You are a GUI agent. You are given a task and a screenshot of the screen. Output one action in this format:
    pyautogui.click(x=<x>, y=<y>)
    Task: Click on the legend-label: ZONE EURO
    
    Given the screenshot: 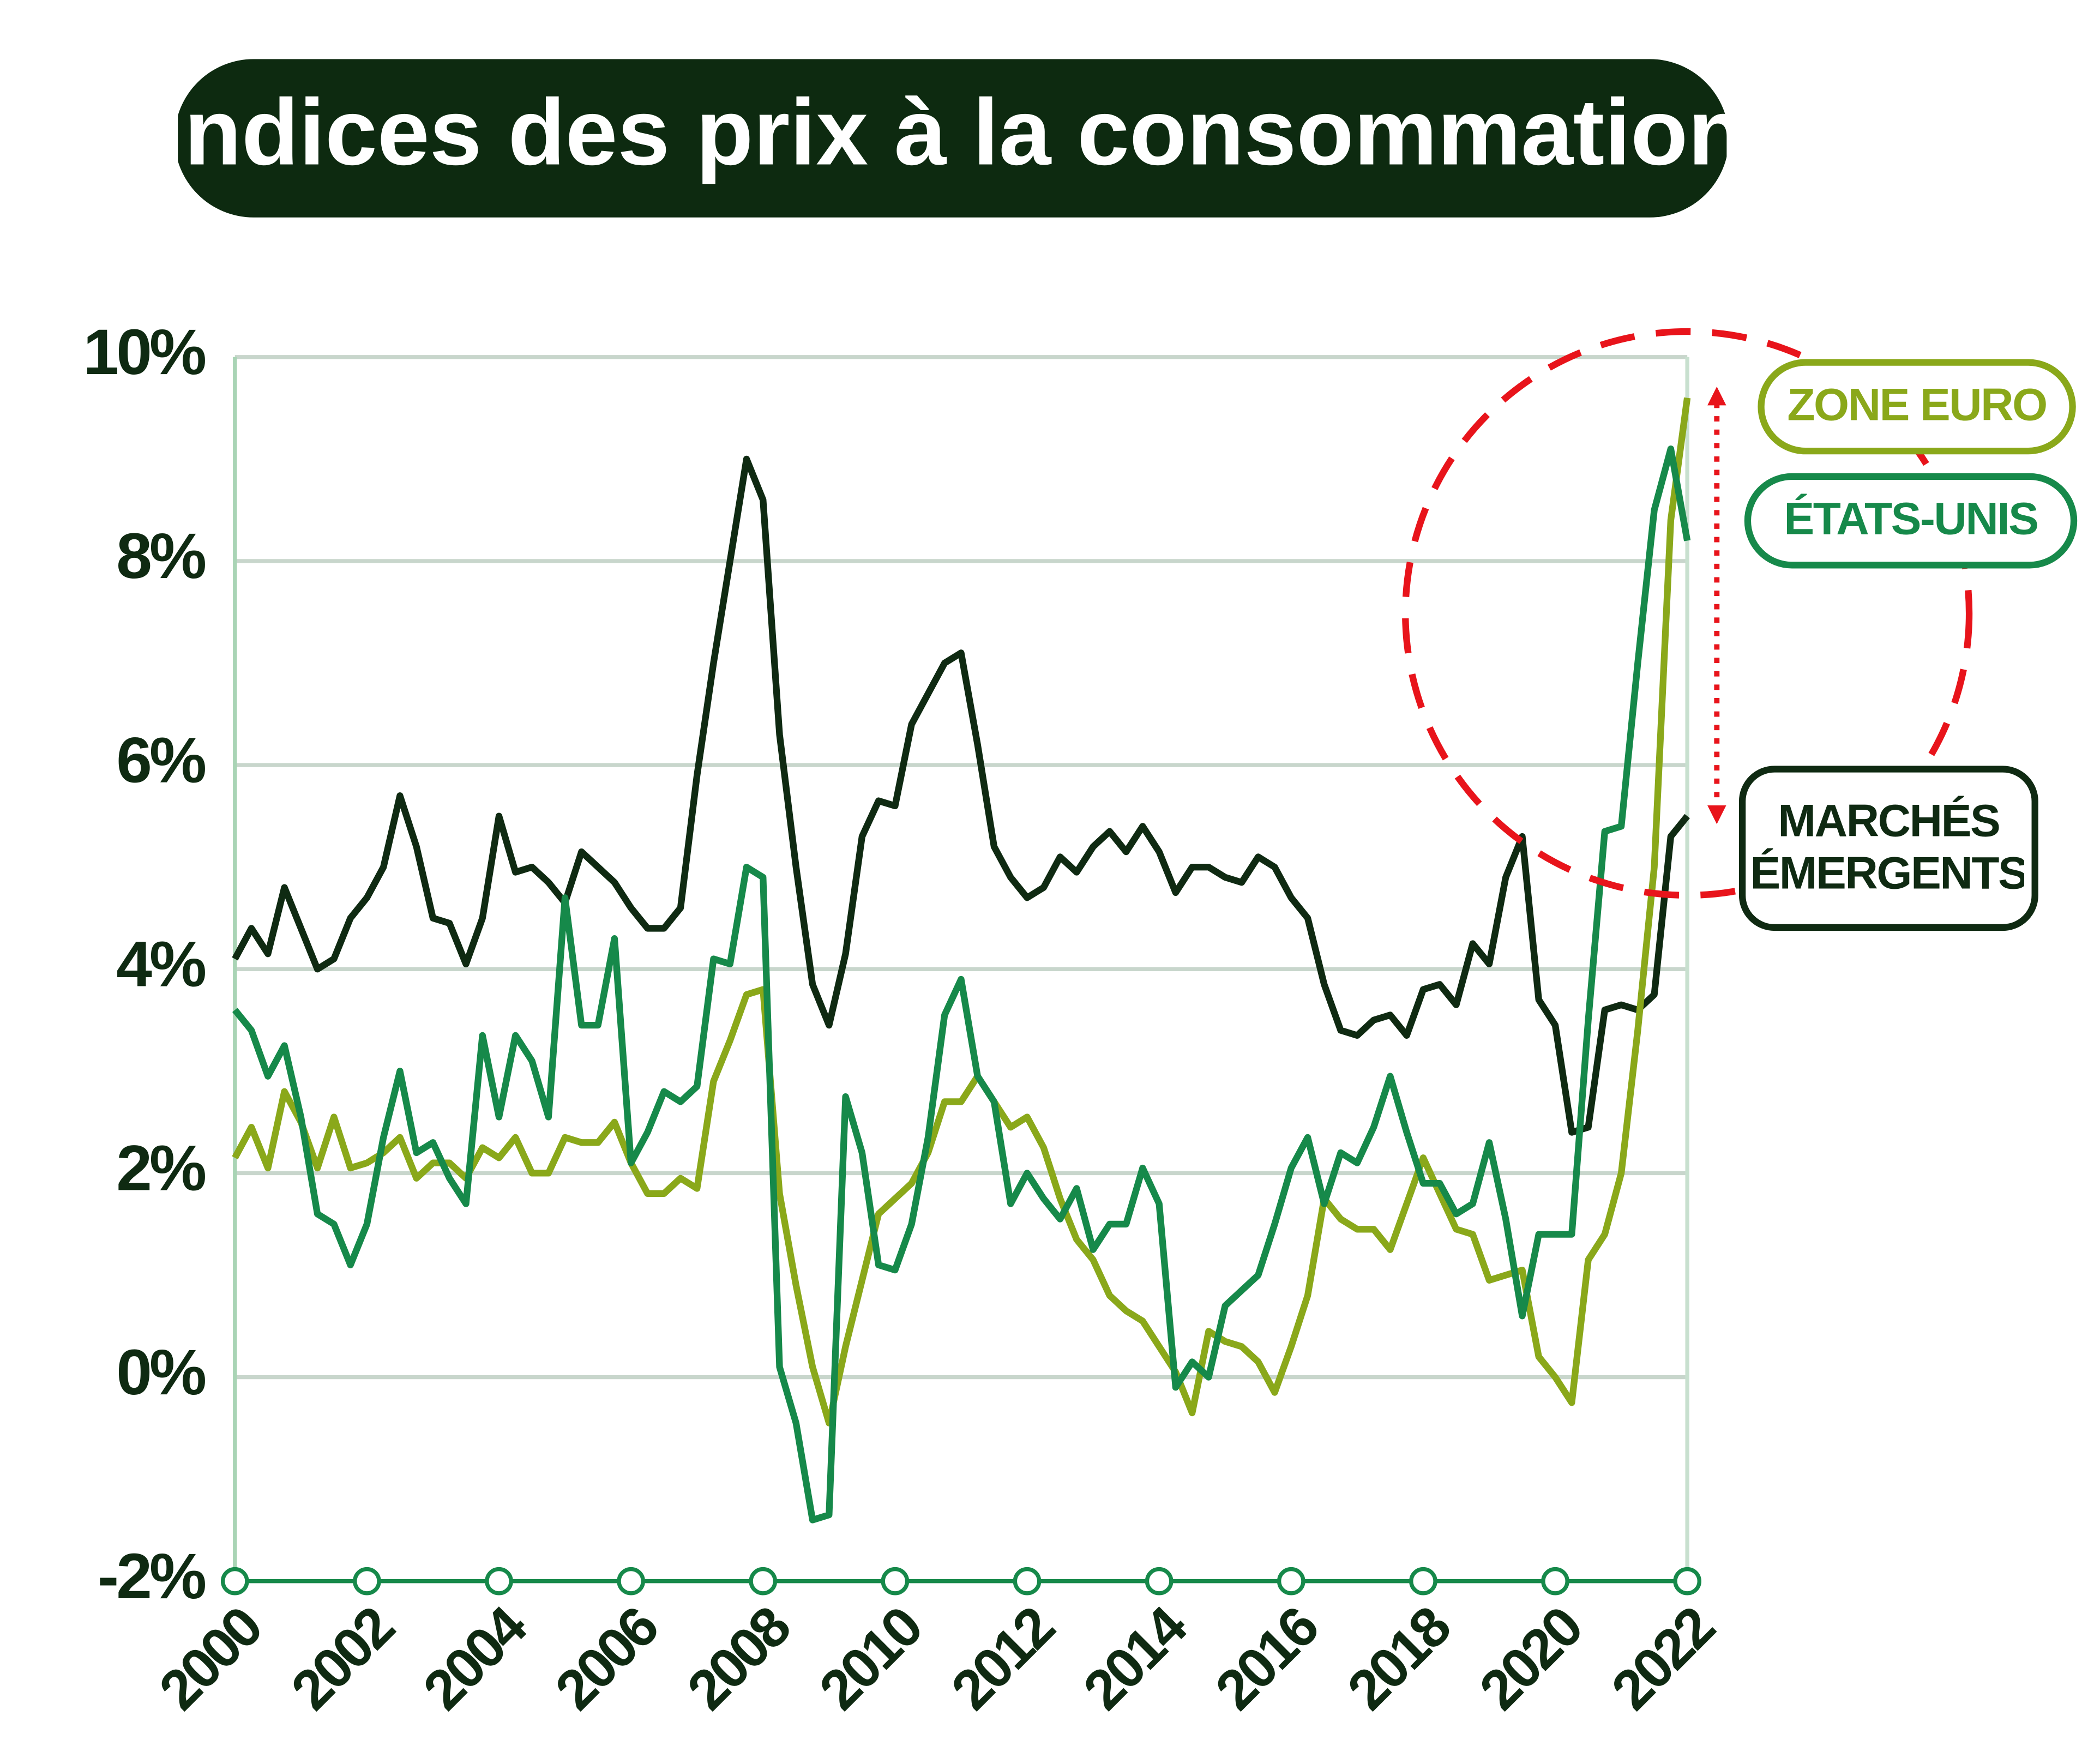 What is the action you would take?
    pyautogui.click(x=1918, y=406)
    